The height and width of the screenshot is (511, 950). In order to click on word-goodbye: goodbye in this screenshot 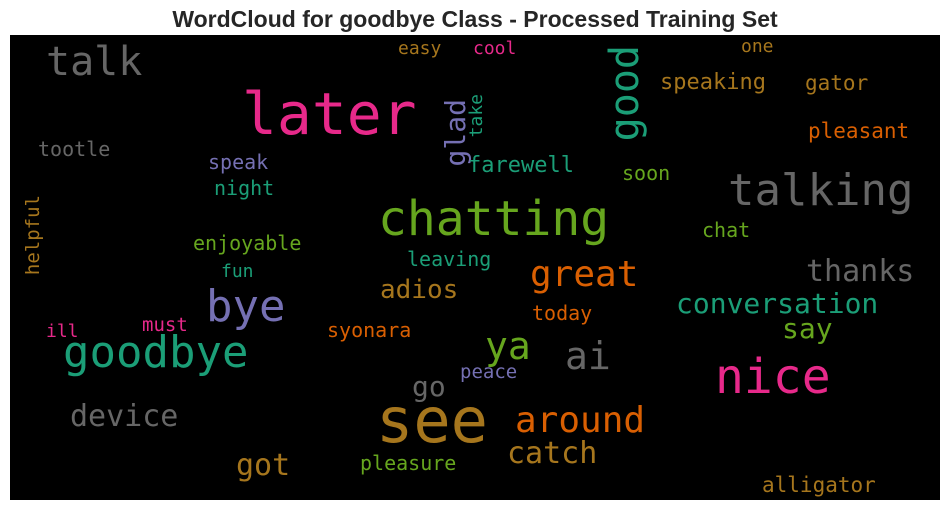, I will do `click(156, 352)`.